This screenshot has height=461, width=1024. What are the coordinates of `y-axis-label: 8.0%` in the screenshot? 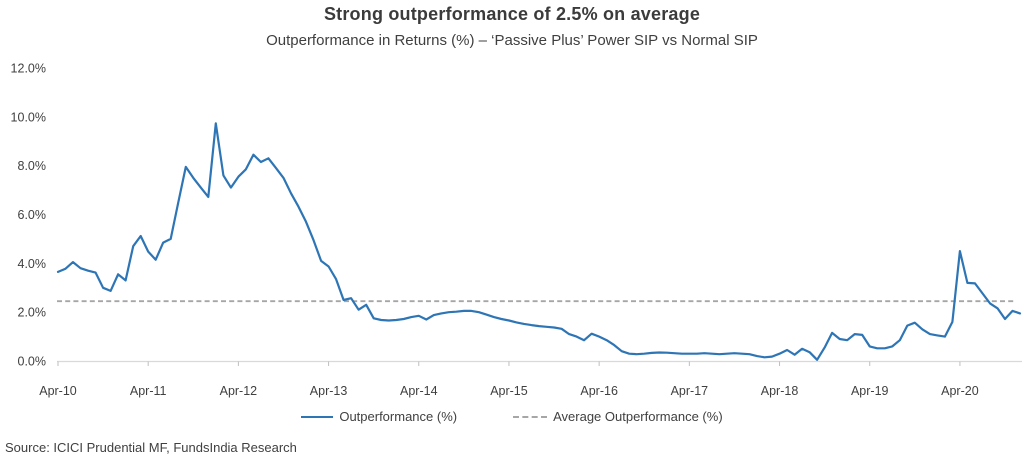 It's located at (32, 166).